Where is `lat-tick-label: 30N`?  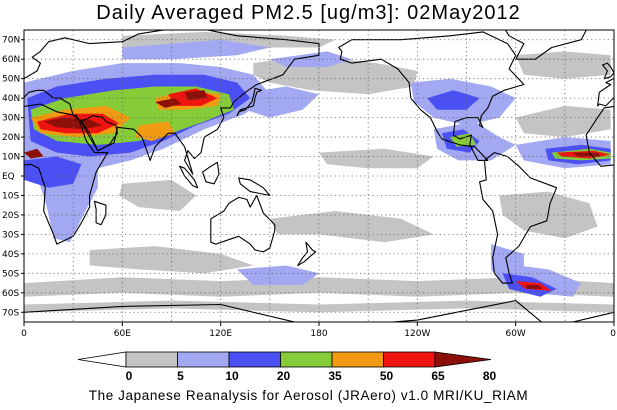
lat-tick-label: 30N is located at coordinates (11, 119).